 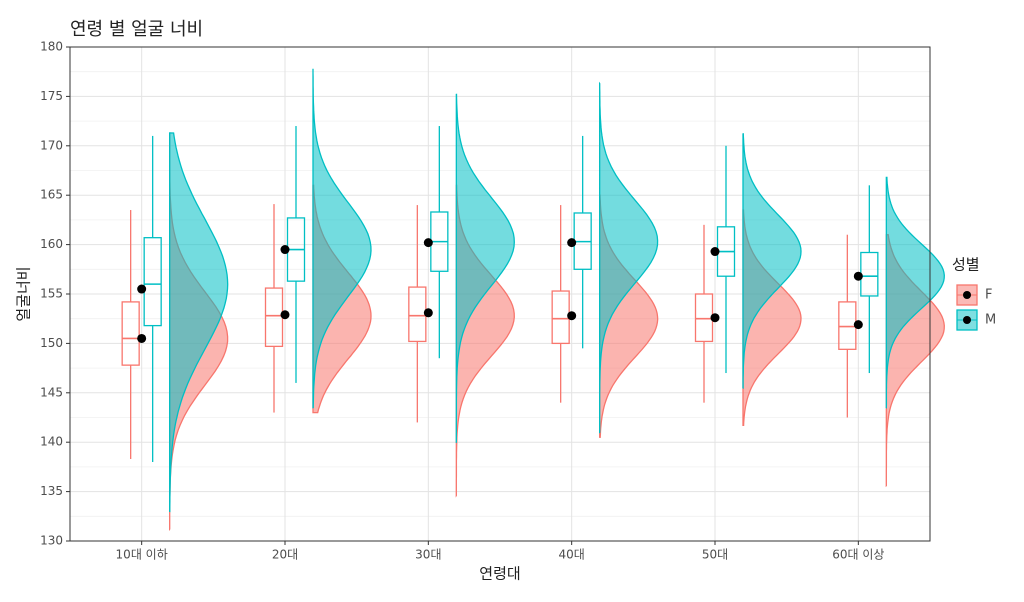 What do you see at coordinates (988, 295) in the screenshot?
I see `legend-label: F` at bounding box center [988, 295].